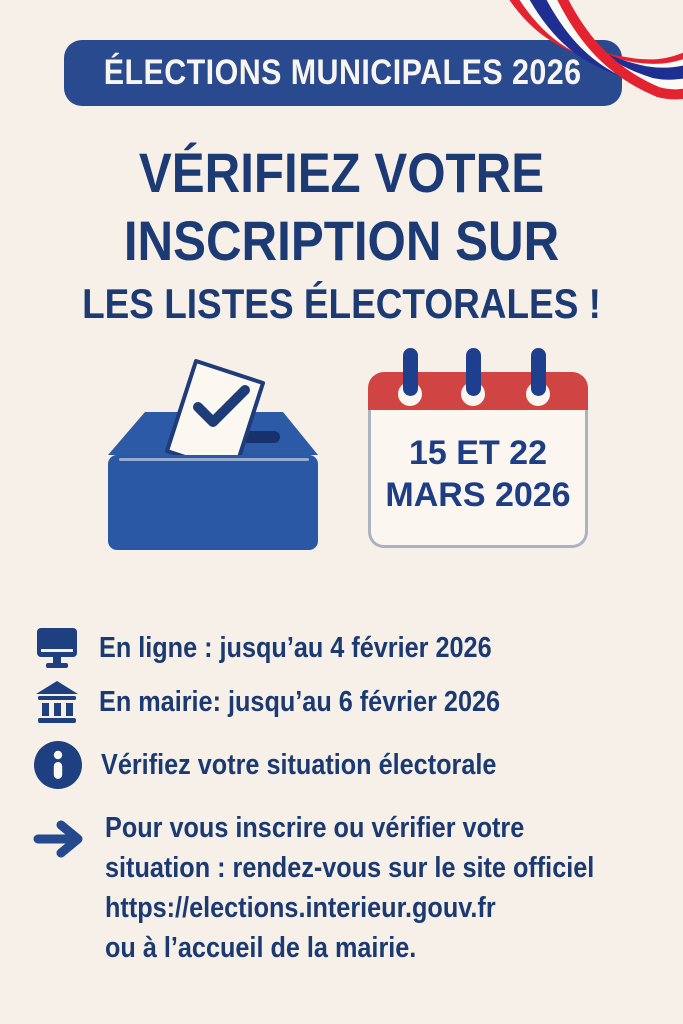  Describe the element at coordinates (213, 454) in the screenshot. I see `ballot-box-icon` at that location.